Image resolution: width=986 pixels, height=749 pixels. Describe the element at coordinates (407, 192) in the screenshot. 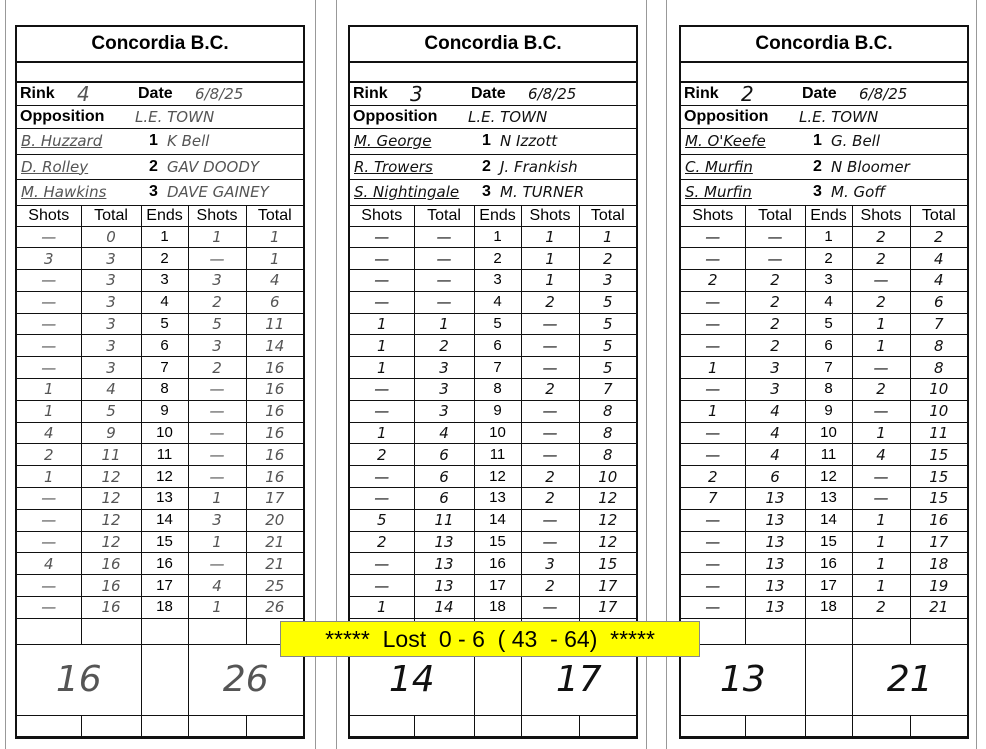

I see `home-player: S. Nightingale` at that location.